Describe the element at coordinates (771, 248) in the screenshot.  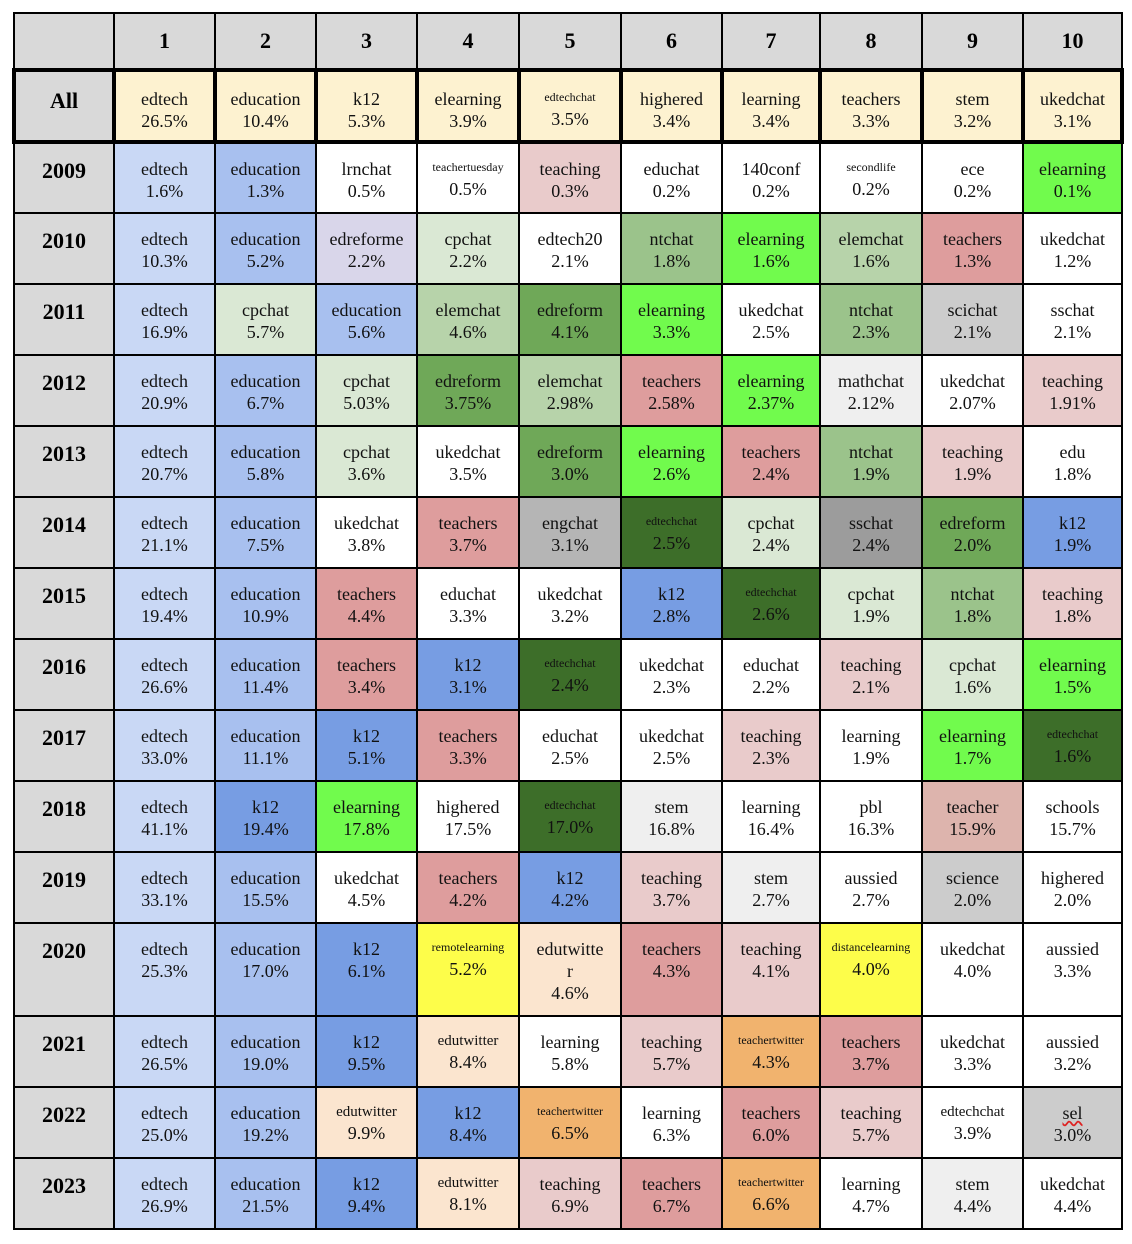
I see `hashtag-cell: elearning 1.6%` at that location.